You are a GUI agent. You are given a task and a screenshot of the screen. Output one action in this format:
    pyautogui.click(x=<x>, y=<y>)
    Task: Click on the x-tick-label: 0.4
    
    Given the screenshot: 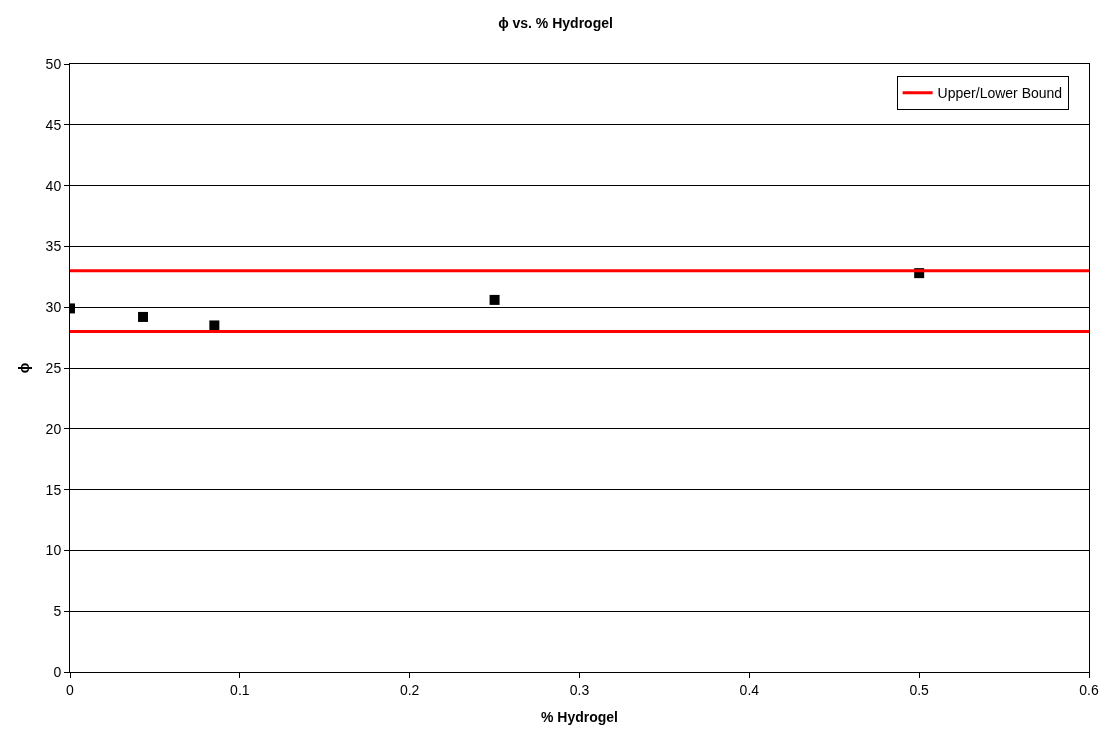 What is the action you would take?
    pyautogui.click(x=749, y=689)
    